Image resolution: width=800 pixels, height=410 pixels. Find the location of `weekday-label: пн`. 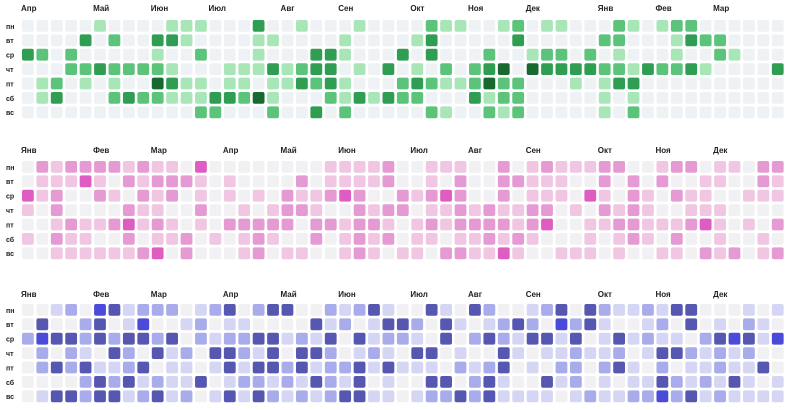

weekday-label: пн is located at coordinates (10, 311).